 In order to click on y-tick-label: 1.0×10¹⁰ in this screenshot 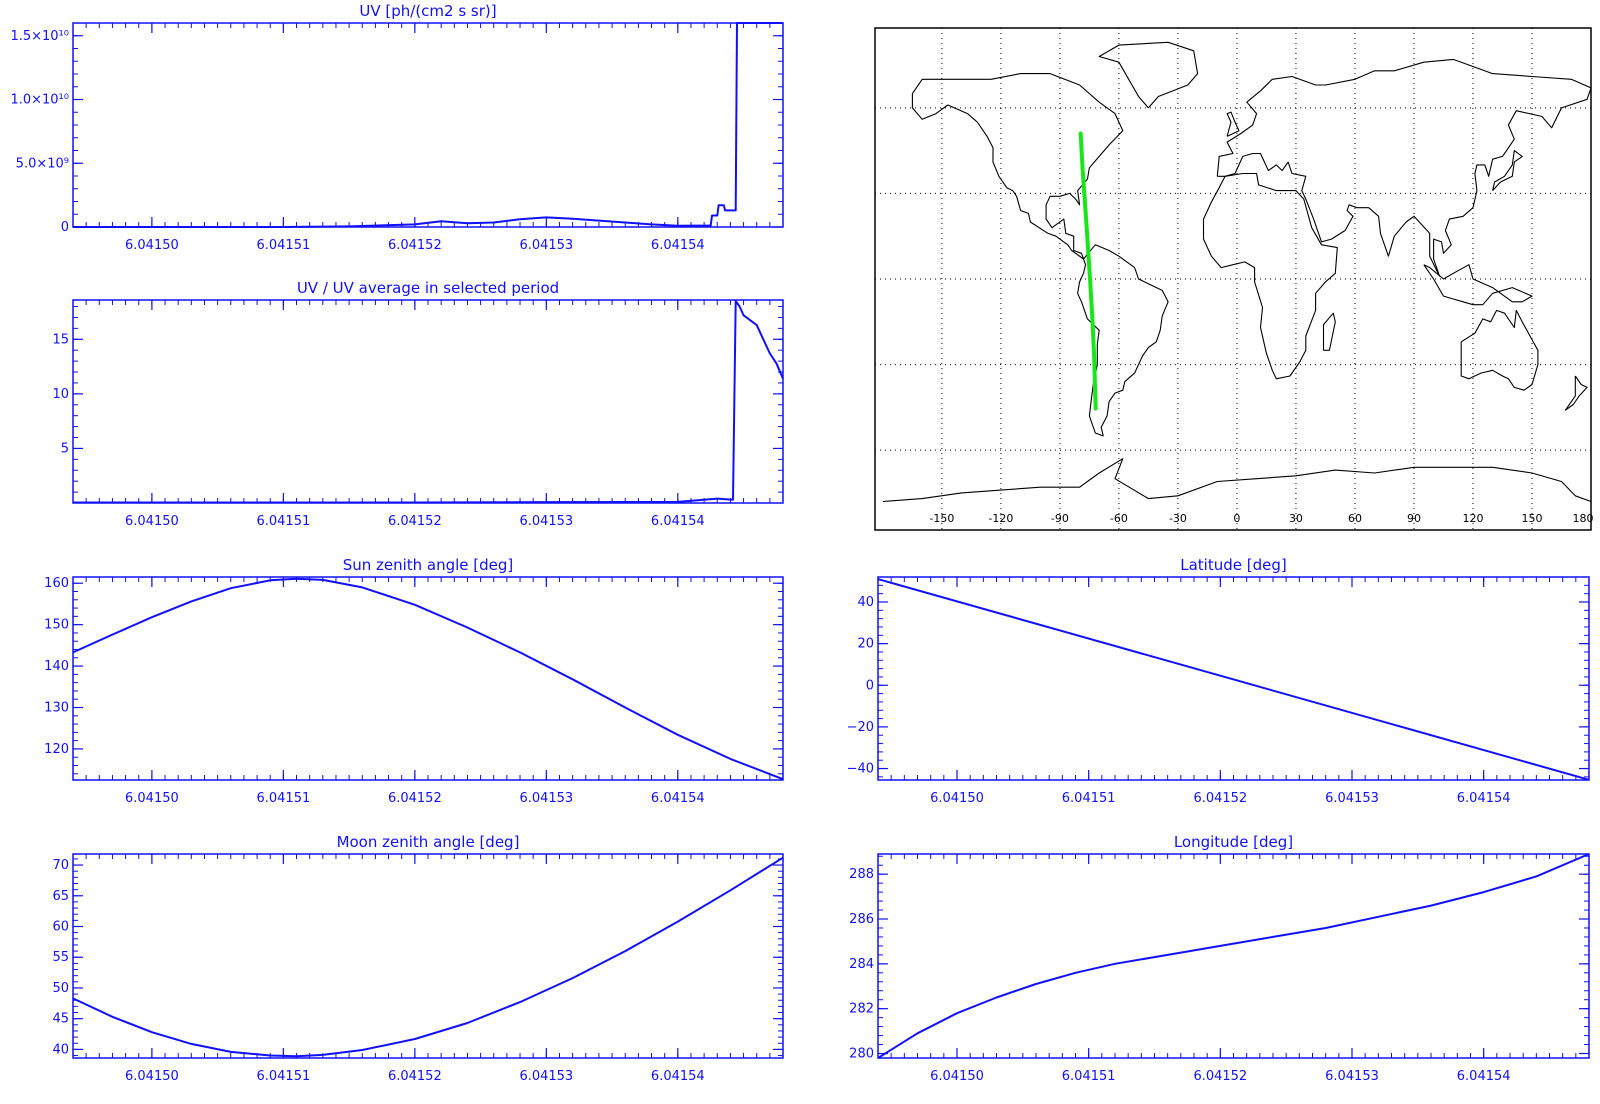, I will do `click(39, 100)`.